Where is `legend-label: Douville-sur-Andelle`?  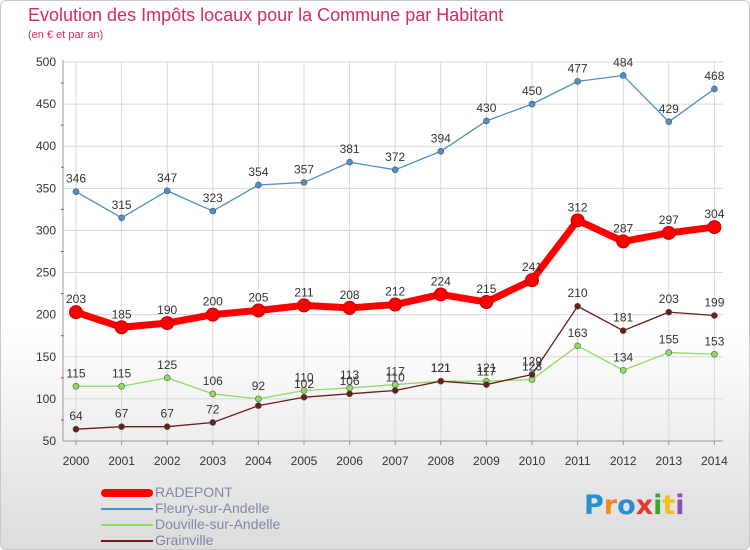
legend-label: Douville-sur-Andelle is located at coordinates (218, 524).